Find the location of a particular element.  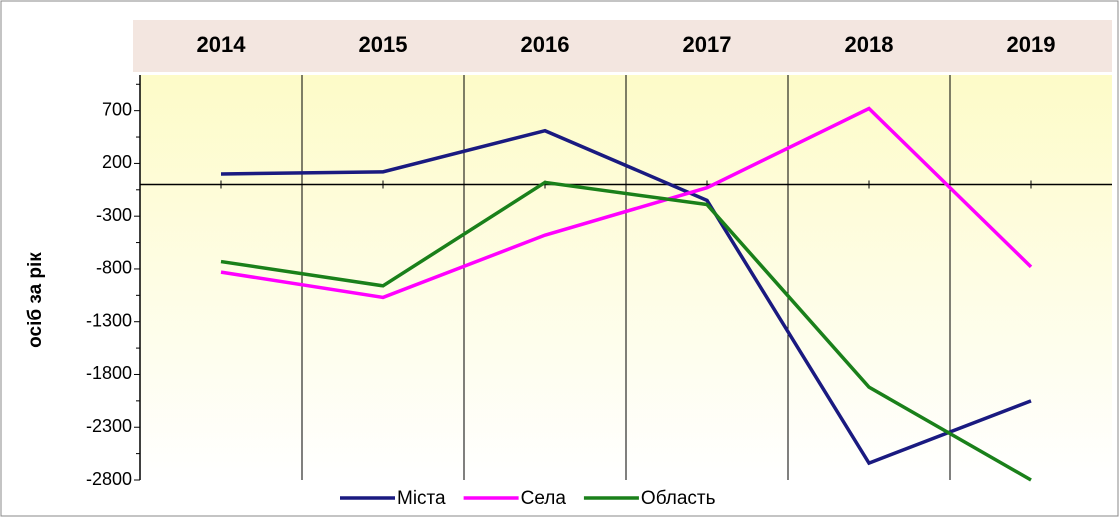

y-tick-label: 200 is located at coordinates (117, 162).